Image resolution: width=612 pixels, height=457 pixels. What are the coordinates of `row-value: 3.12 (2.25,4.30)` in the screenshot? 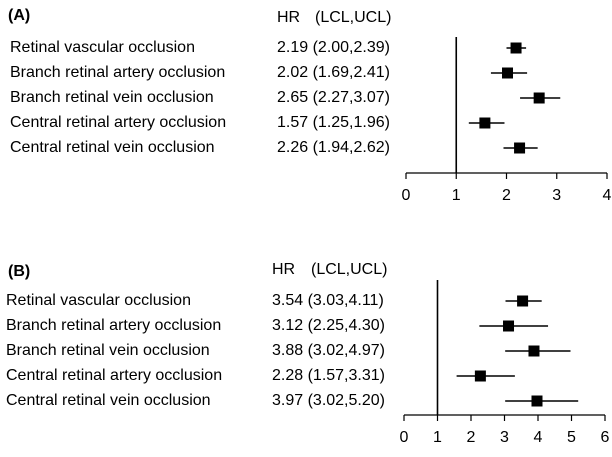 It's located at (328, 325).